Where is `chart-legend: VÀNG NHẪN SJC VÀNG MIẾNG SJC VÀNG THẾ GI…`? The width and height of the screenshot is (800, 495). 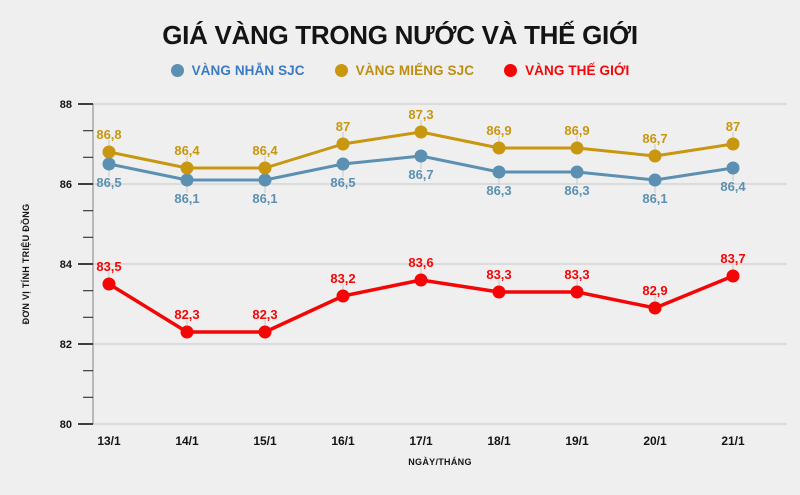 chart-legend: VÀNG NHẪN SJC VÀNG MIẾNG SJC VÀNG THẾ GI… is located at coordinates (400, 70).